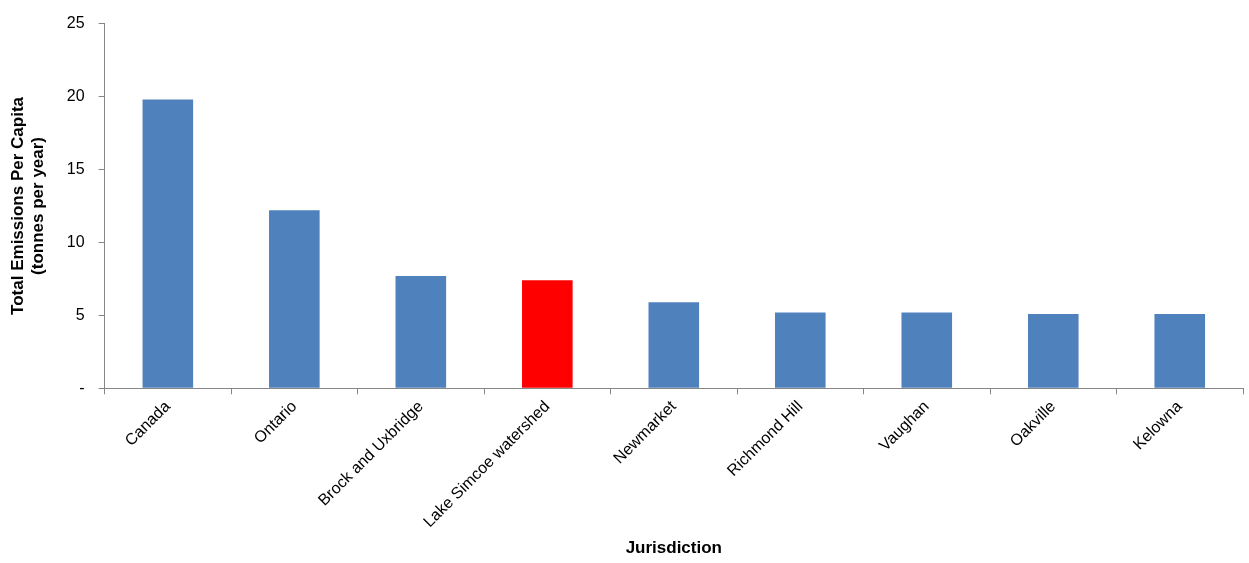 The width and height of the screenshot is (1249, 563). I want to click on y-tick-label: 20, so click(75, 95).